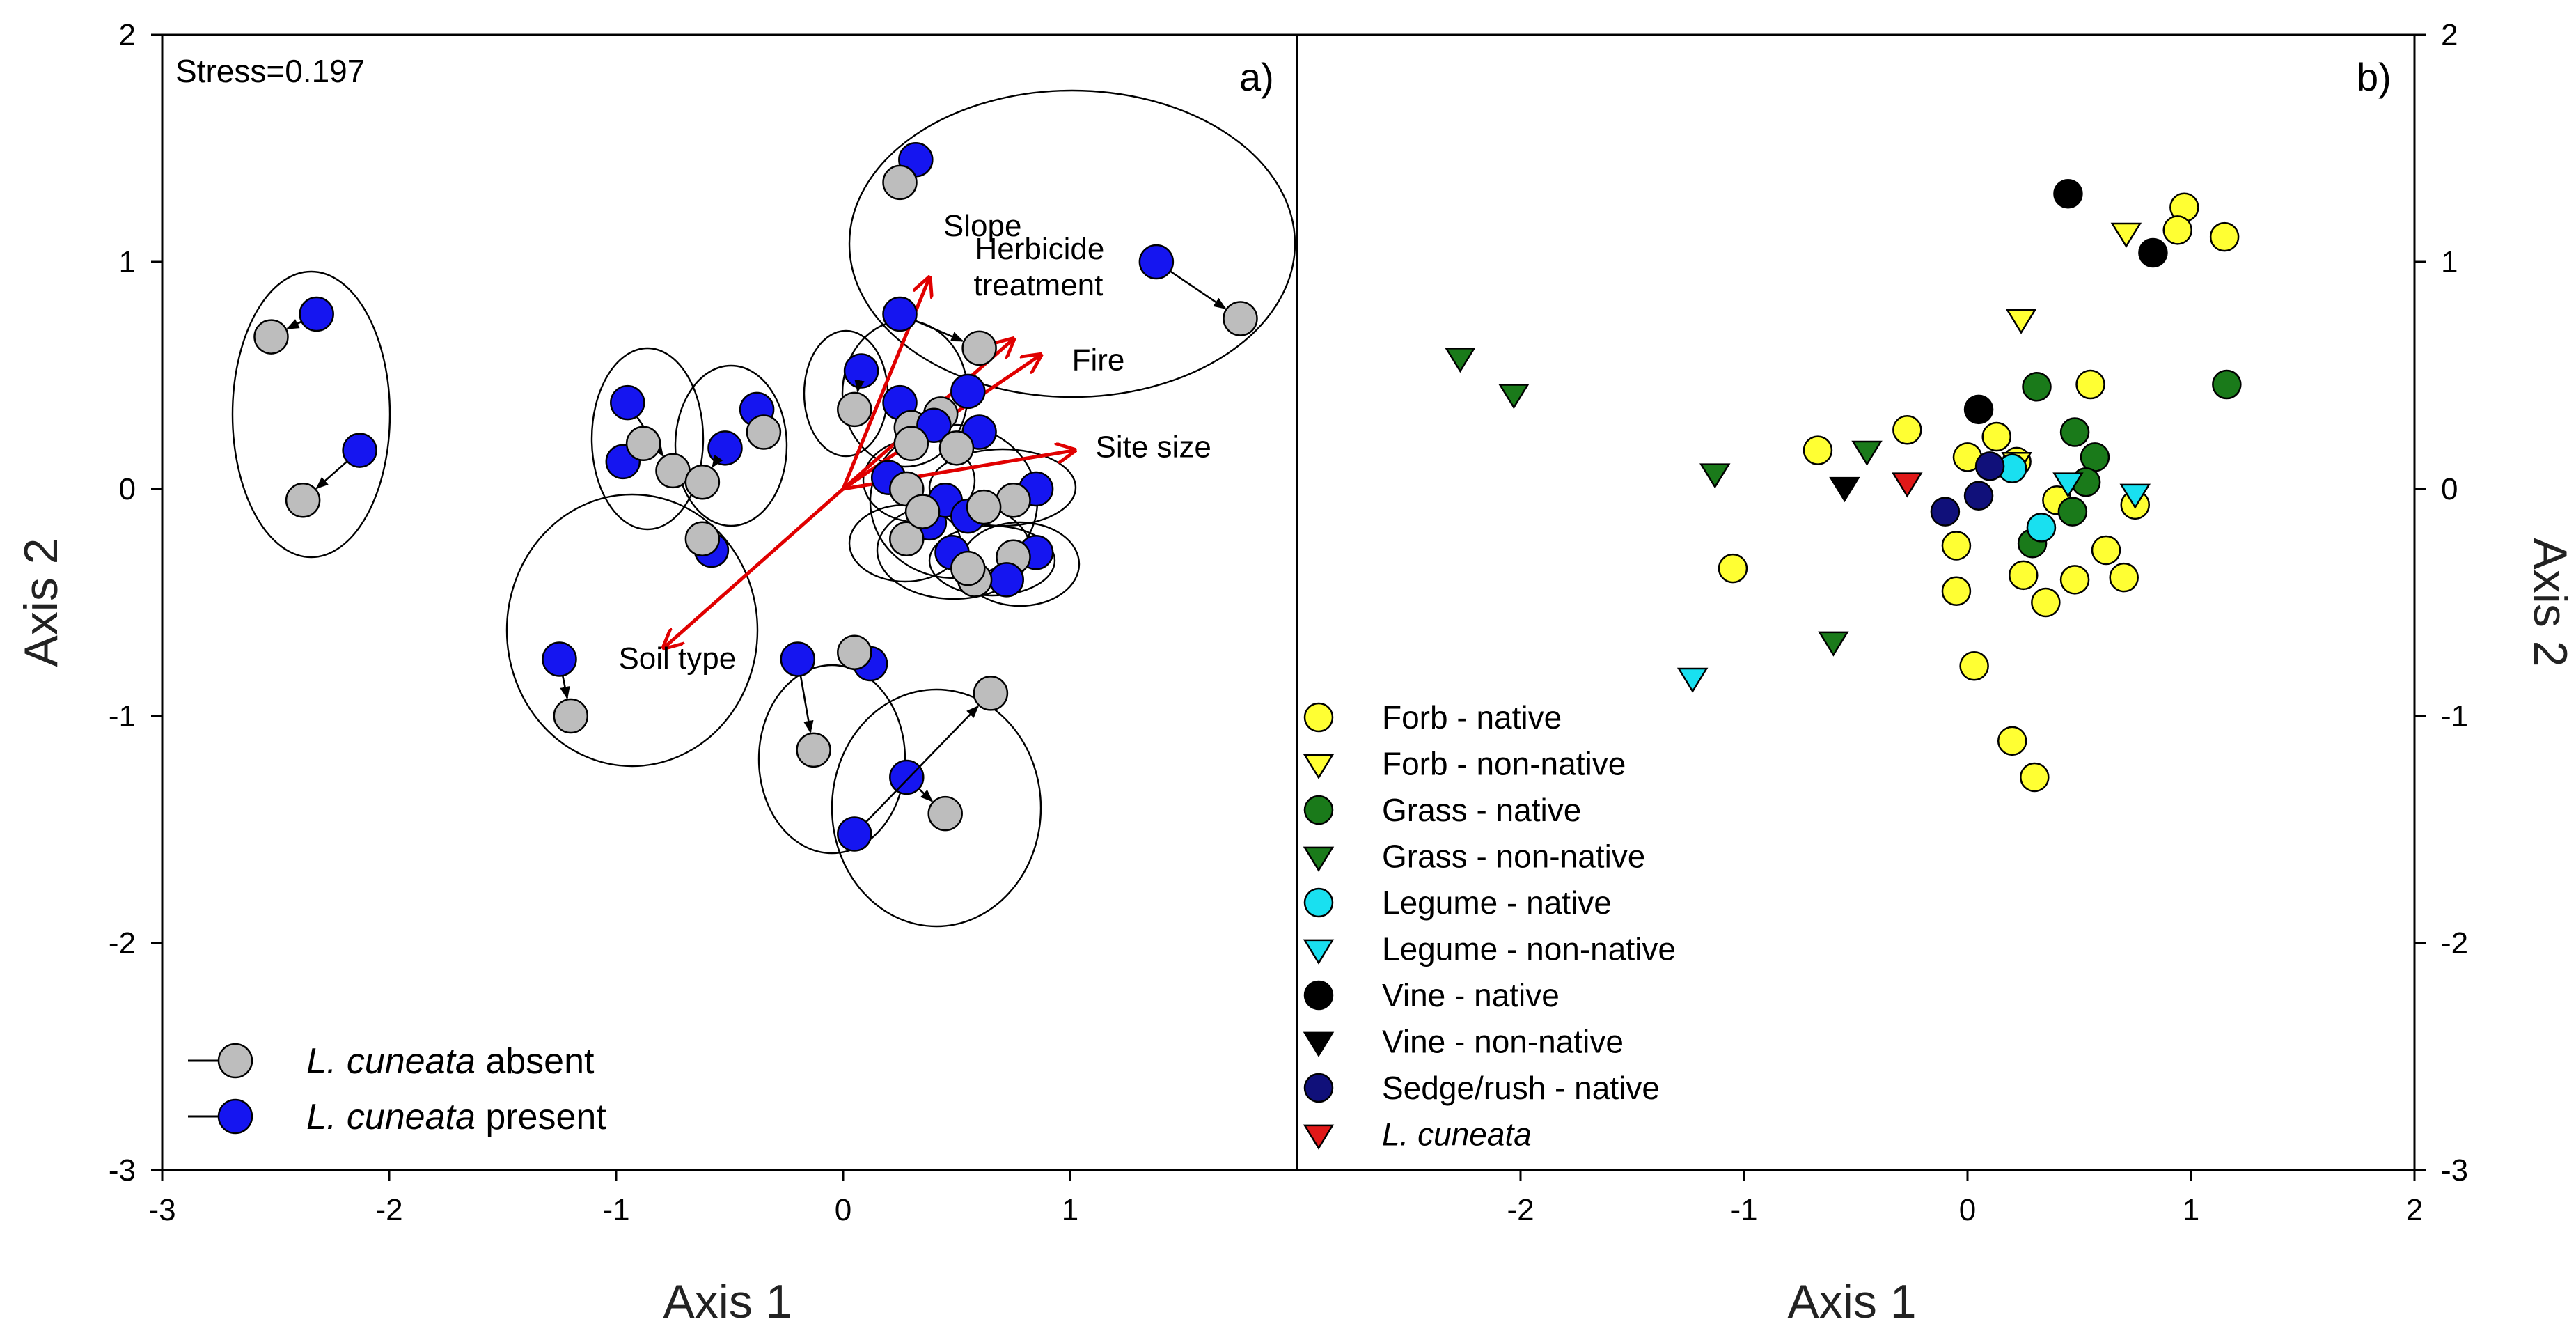 The width and height of the screenshot is (2576, 1340). I want to click on panel-a-x-title: Axis 1, so click(727, 1301).